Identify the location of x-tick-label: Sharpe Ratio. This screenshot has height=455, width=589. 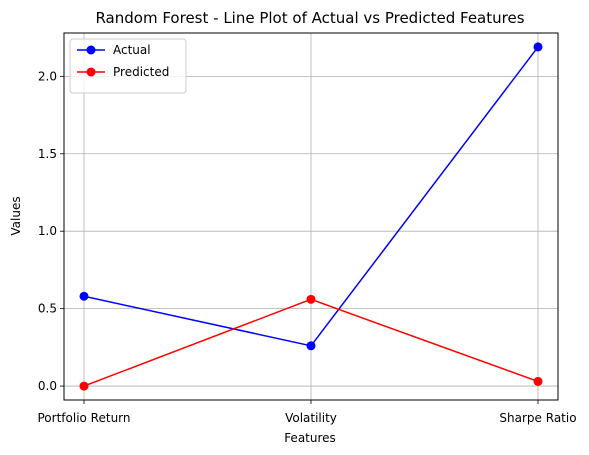
(537, 418).